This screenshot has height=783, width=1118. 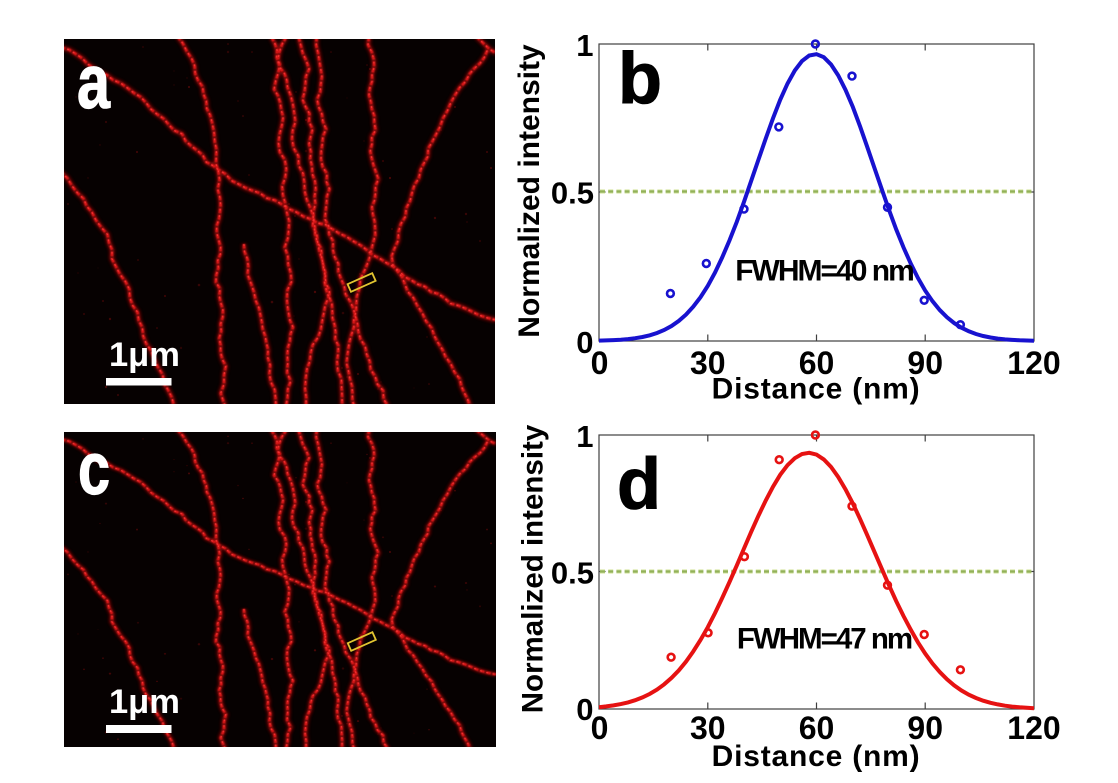 What do you see at coordinates (640, 79) in the screenshot?
I see `svg-text: b` at bounding box center [640, 79].